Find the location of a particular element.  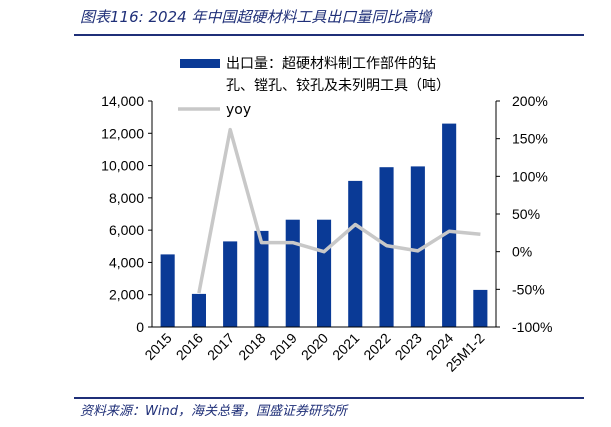

bar-2019 is located at coordinates (292, 273).